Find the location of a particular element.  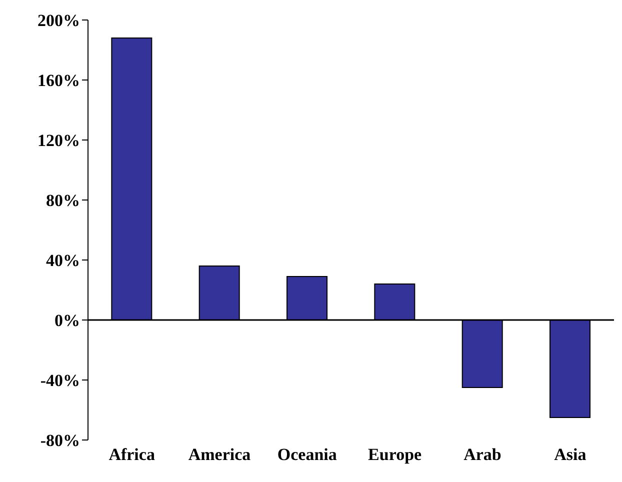

y-tick-label: -80% is located at coordinates (60, 440).